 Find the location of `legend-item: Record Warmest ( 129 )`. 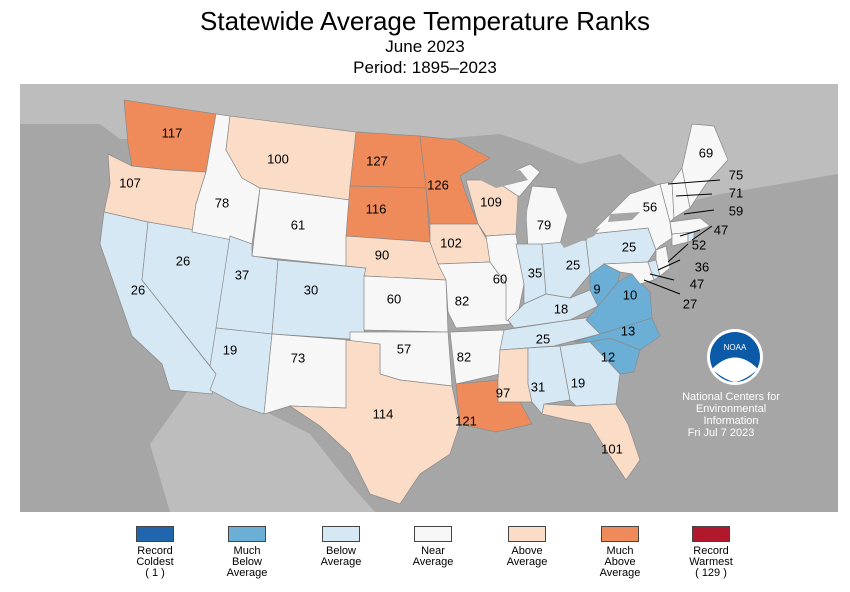

legend-item: Record Warmest ( 129 ) is located at coordinates (711, 552).